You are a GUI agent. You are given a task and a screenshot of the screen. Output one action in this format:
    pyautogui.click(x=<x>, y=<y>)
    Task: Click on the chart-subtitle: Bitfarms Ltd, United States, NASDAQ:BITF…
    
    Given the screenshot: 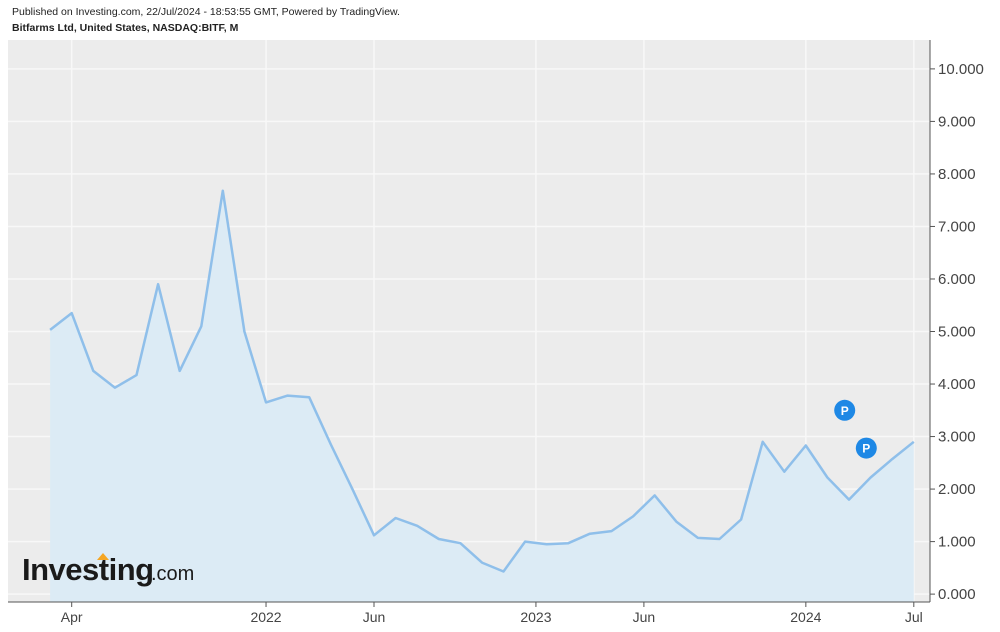 What is the action you would take?
    pyautogui.click(x=125, y=28)
    